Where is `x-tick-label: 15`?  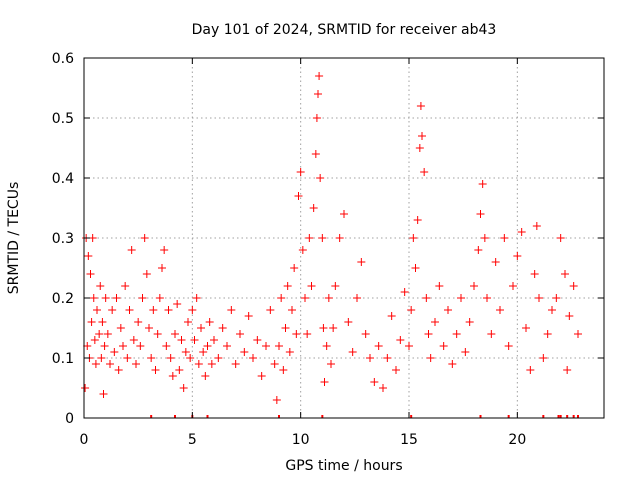
x-tick-label: 15 is located at coordinates (409, 440).